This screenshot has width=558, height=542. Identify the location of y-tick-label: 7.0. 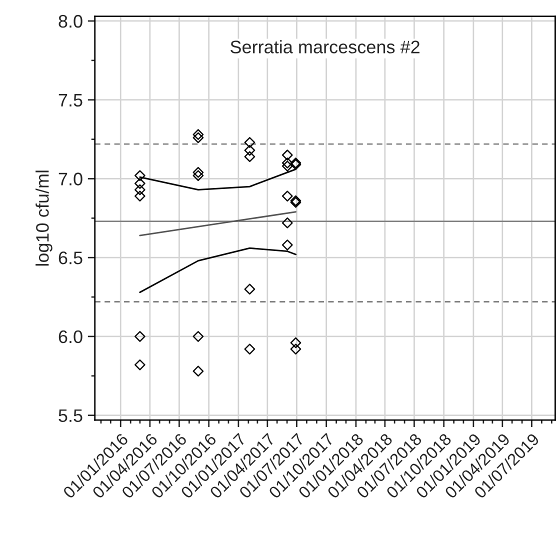
(70, 179).